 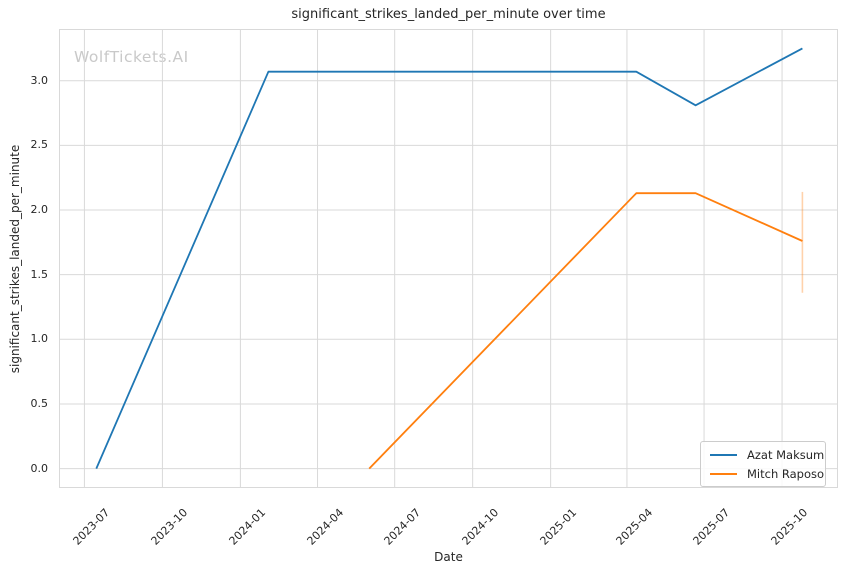 I want to click on y-tick-label: 3.0, so click(x=39, y=80).